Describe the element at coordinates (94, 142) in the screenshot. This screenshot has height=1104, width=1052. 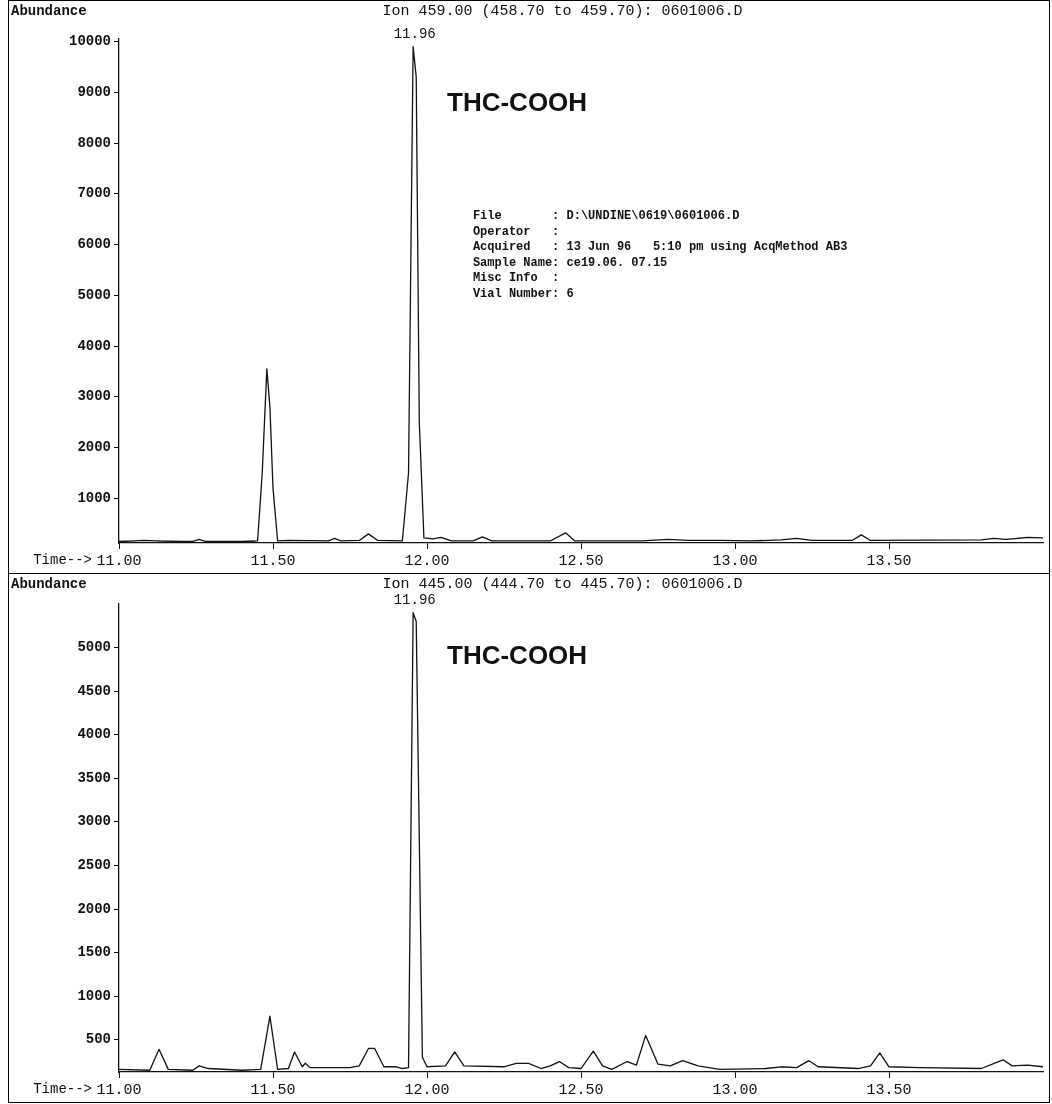
I see `y-tick-label: 8000` at that location.